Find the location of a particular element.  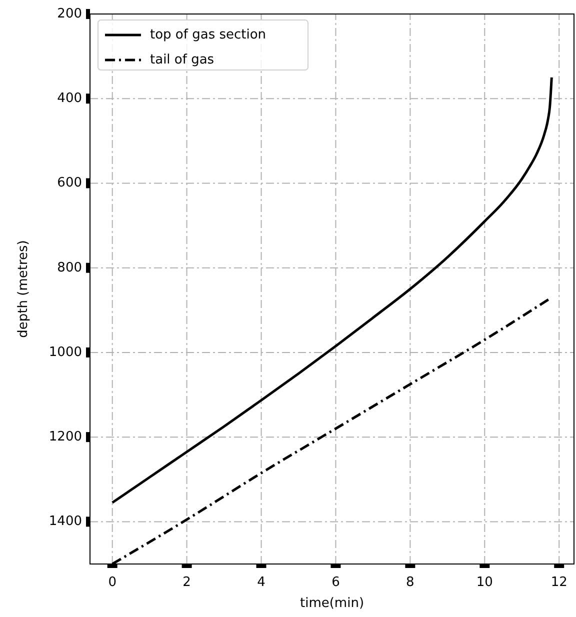

x-tick-label: 0 is located at coordinates (112, 582).